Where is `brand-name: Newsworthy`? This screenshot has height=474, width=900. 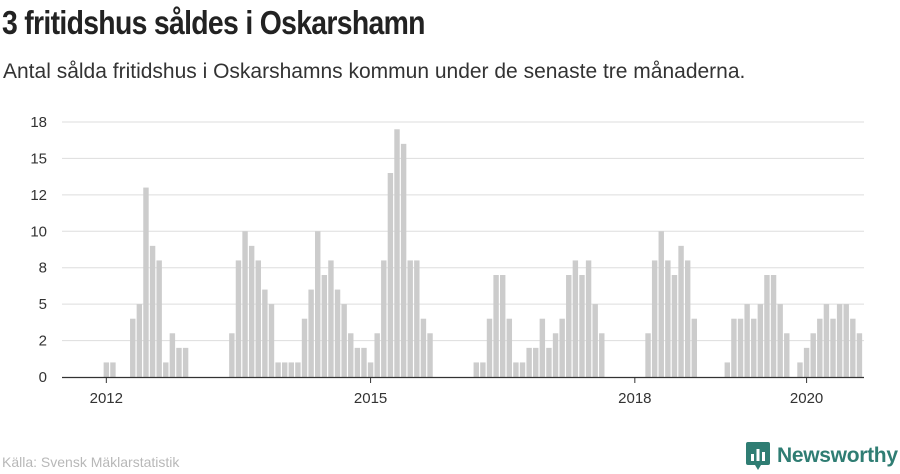 brand-name: Newsworthy is located at coordinates (837, 455).